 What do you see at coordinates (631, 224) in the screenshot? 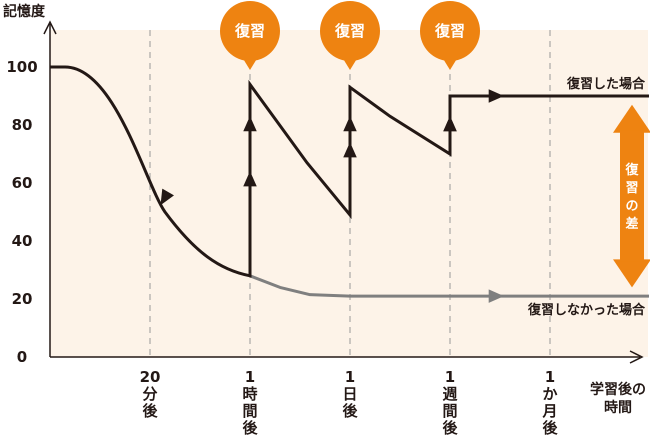
I see `difference-label: 差` at bounding box center [631, 224].